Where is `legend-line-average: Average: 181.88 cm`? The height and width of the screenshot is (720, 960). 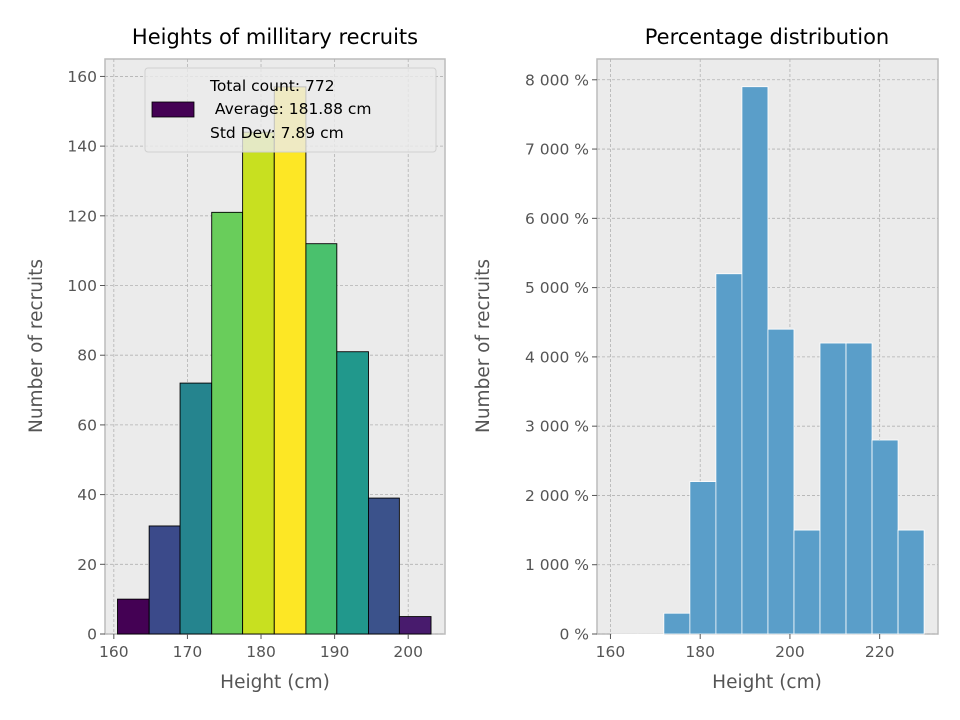
legend-line-average: Average: 181.88 cm is located at coordinates (291, 109).